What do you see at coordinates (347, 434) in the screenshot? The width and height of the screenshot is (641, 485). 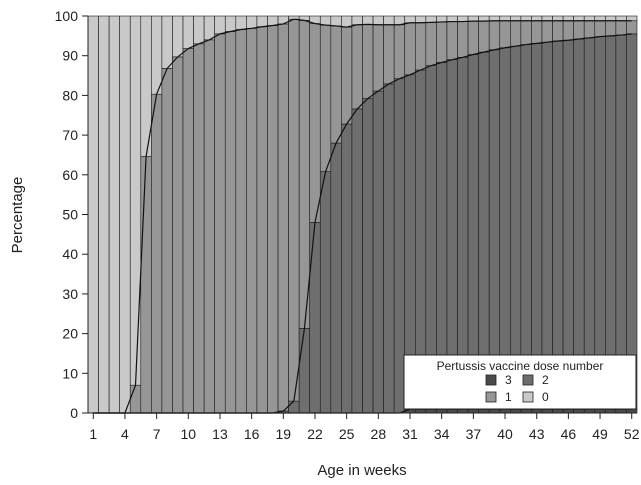 I see `x-tick-label: 25` at bounding box center [347, 434].